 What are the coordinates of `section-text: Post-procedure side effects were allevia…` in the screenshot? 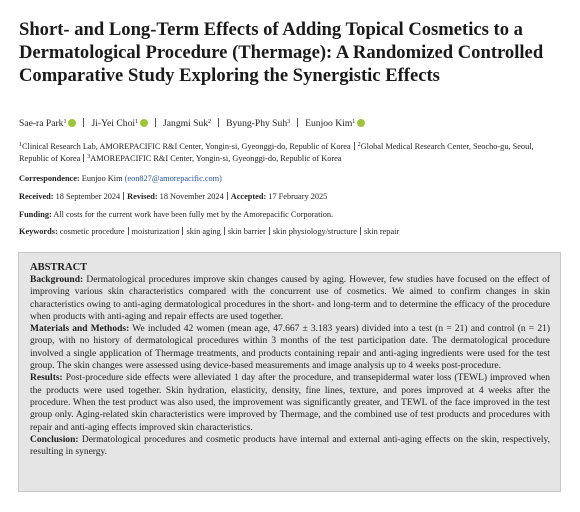 It's located at (290, 403).